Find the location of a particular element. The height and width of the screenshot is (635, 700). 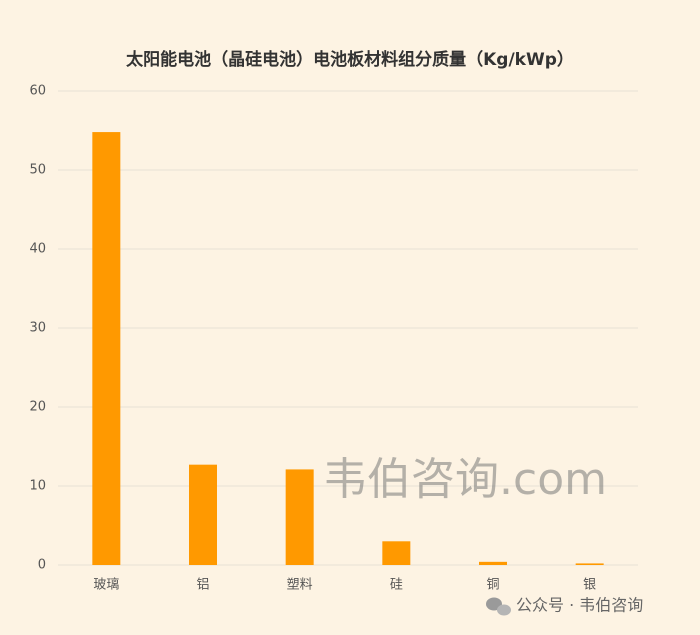

y-tick-label: 50 is located at coordinates (37, 170).